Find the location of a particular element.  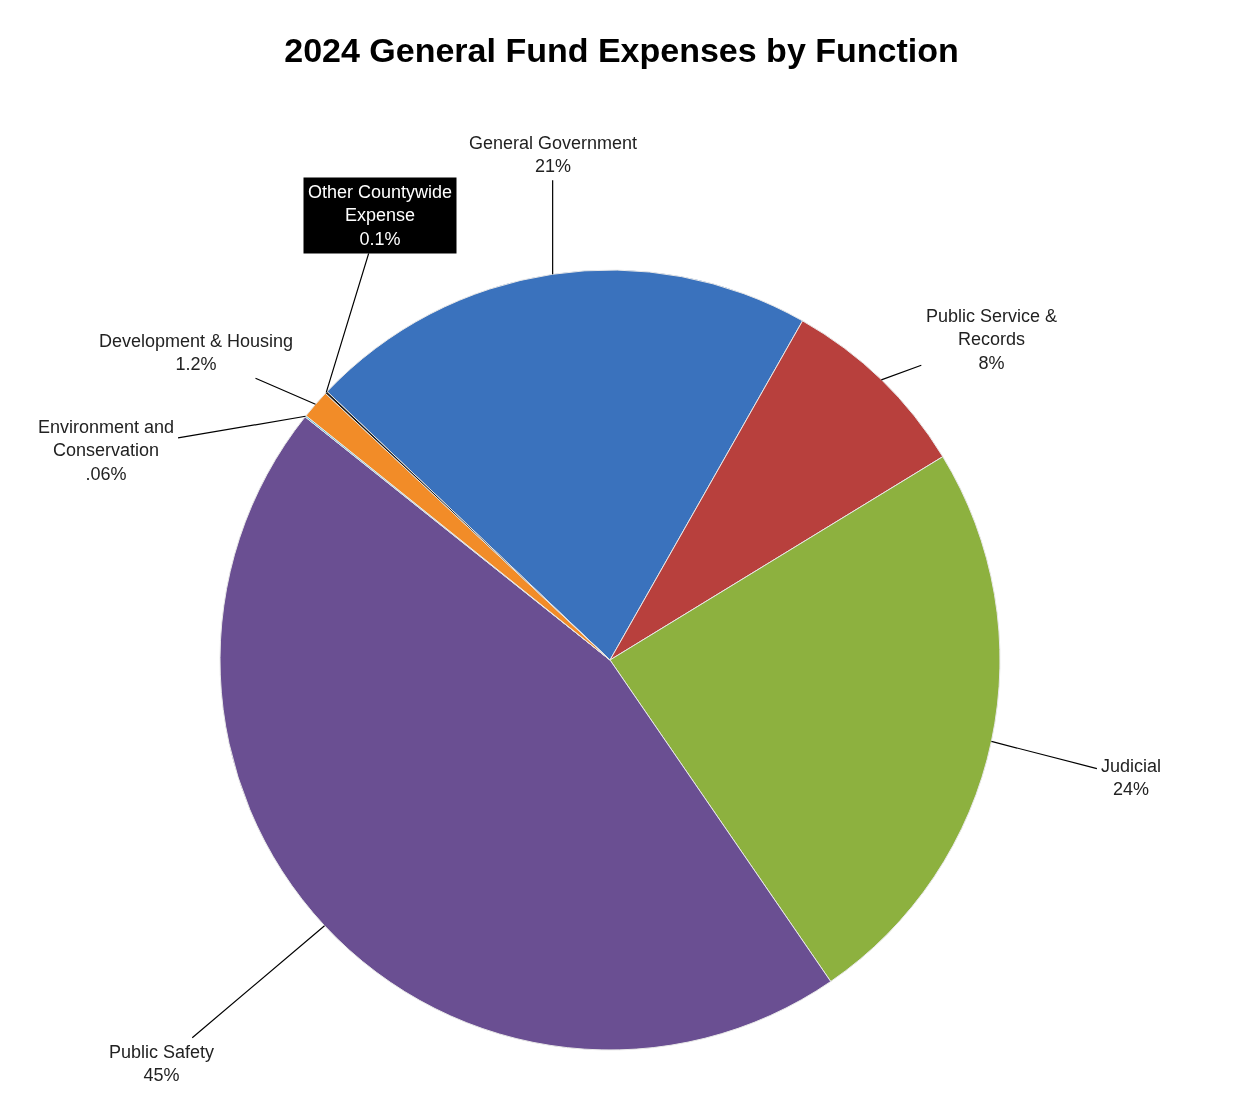

data-label: 21% is located at coordinates (553, 166).